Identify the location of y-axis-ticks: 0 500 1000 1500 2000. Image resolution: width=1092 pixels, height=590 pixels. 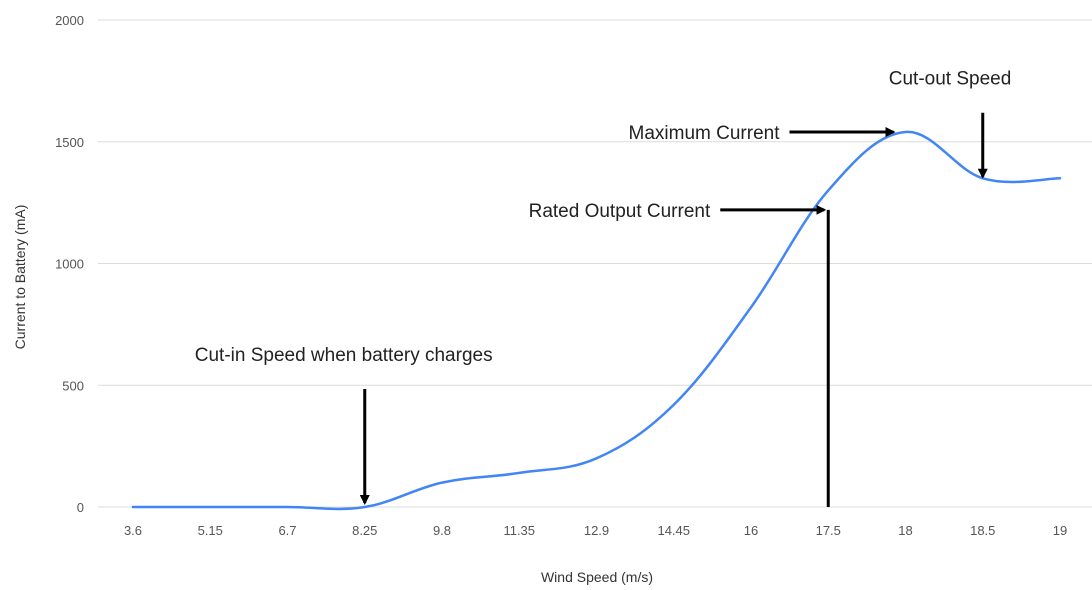
(69, 264).